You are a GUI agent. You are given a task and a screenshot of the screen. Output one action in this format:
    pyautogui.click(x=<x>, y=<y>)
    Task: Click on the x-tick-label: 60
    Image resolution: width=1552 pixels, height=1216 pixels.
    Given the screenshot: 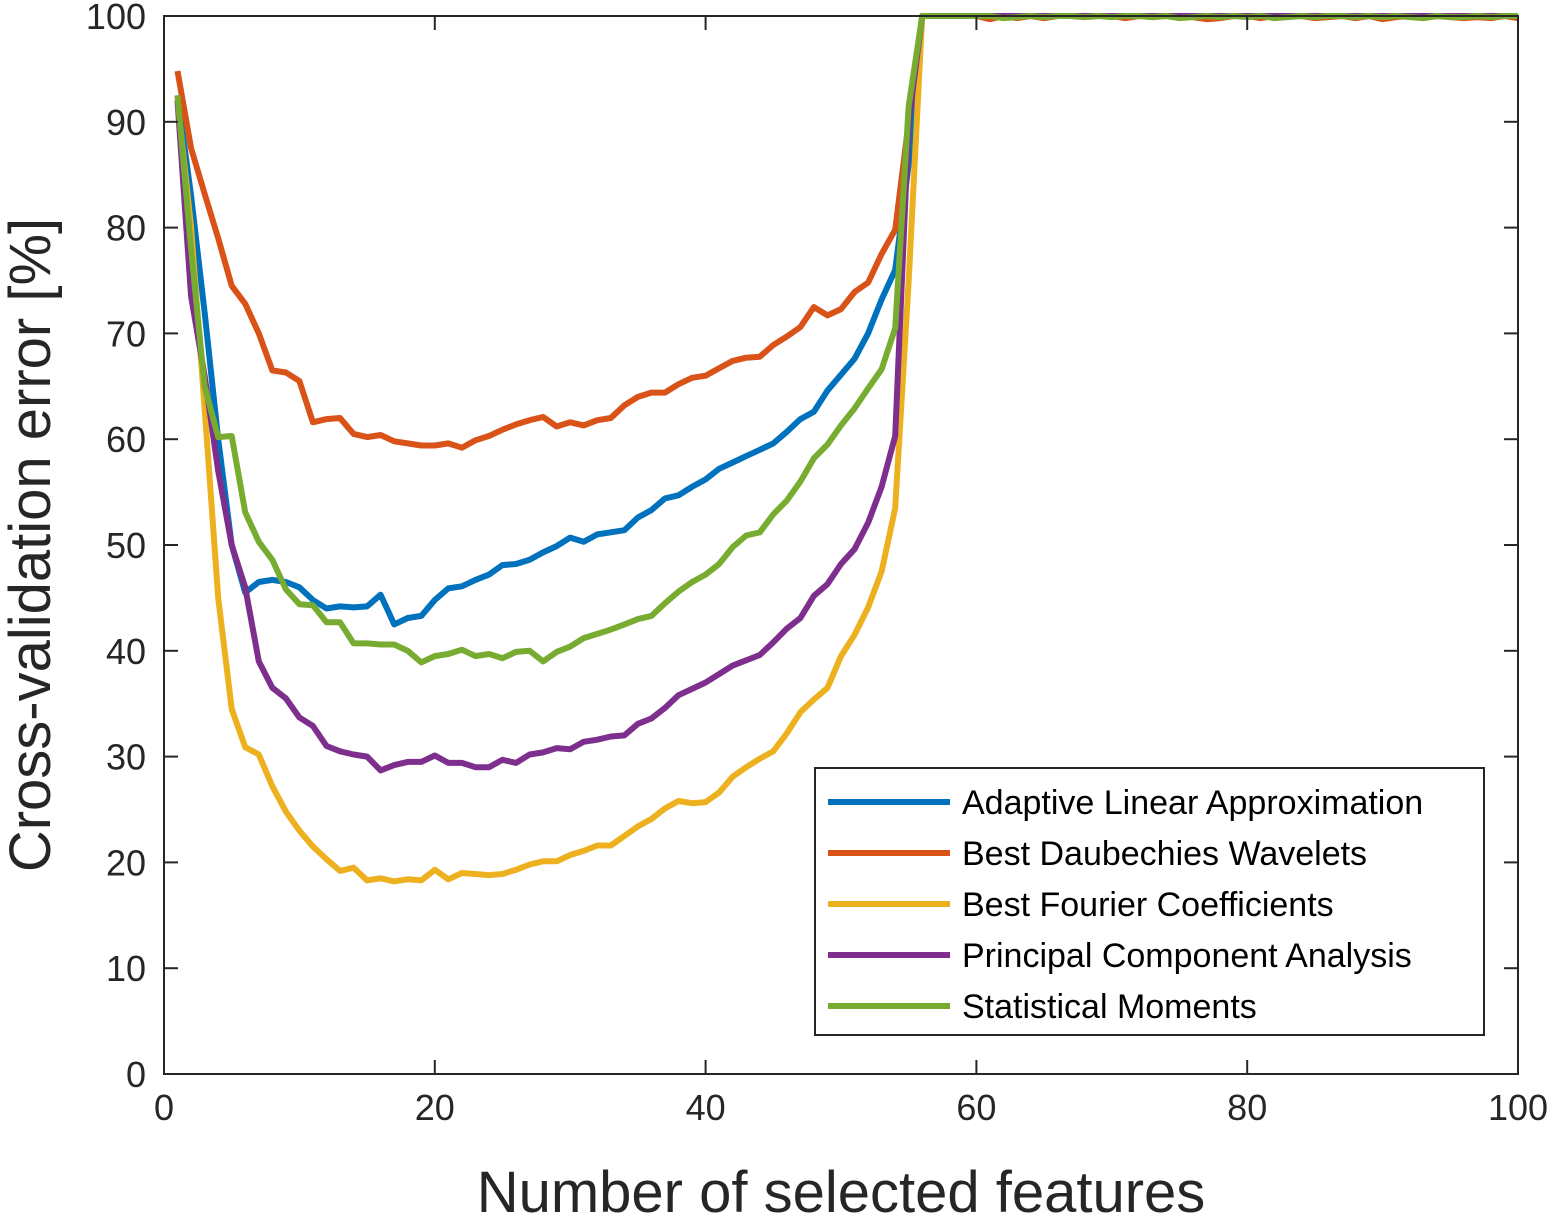 What is the action you would take?
    pyautogui.click(x=976, y=1107)
    